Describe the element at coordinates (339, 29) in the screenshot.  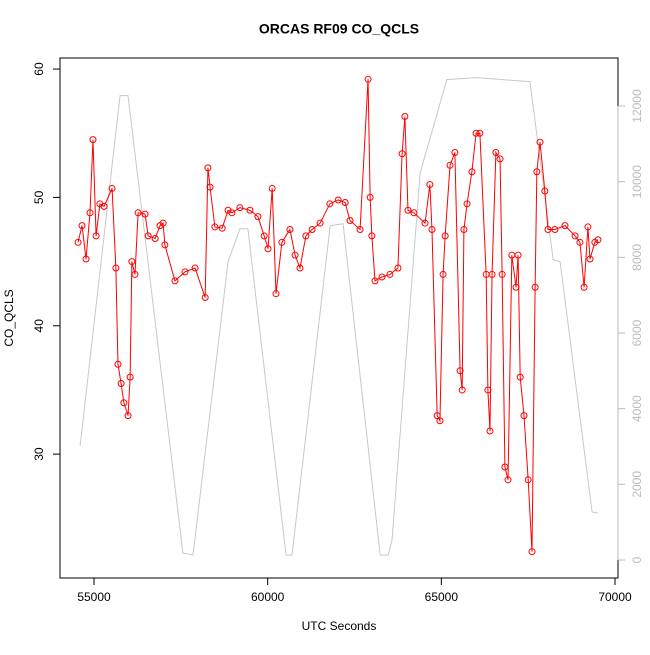
I see `chart-title: ORCAS RF09 CO_QCLS` at that location.